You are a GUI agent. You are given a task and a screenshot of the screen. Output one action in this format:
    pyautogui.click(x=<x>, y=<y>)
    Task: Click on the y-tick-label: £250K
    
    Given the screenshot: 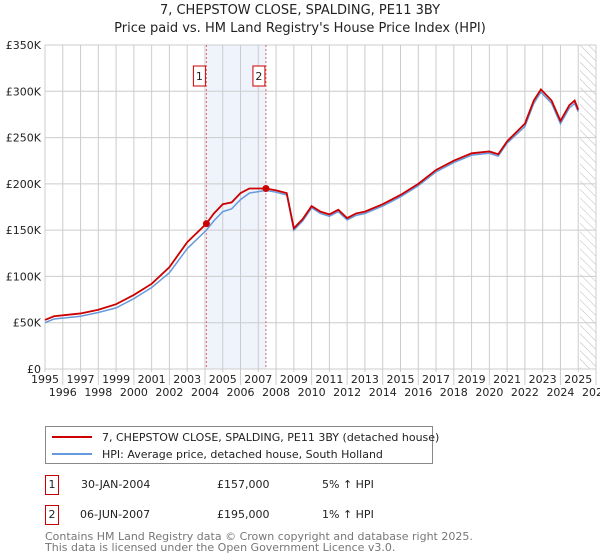 What is the action you would take?
    pyautogui.click(x=24, y=138)
    